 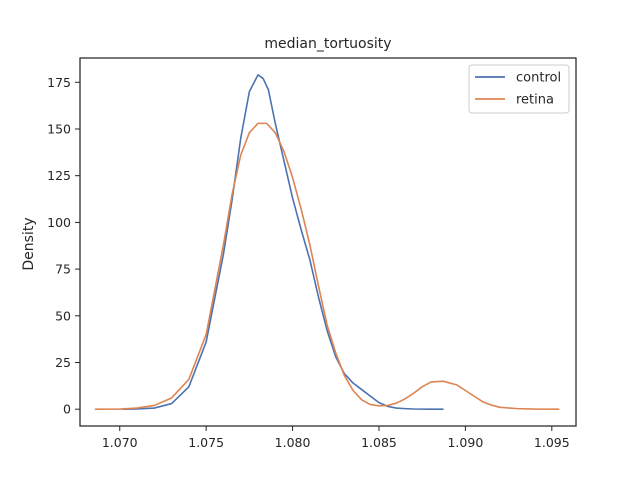 I want to click on y-tick-label: 175, so click(x=59, y=82).